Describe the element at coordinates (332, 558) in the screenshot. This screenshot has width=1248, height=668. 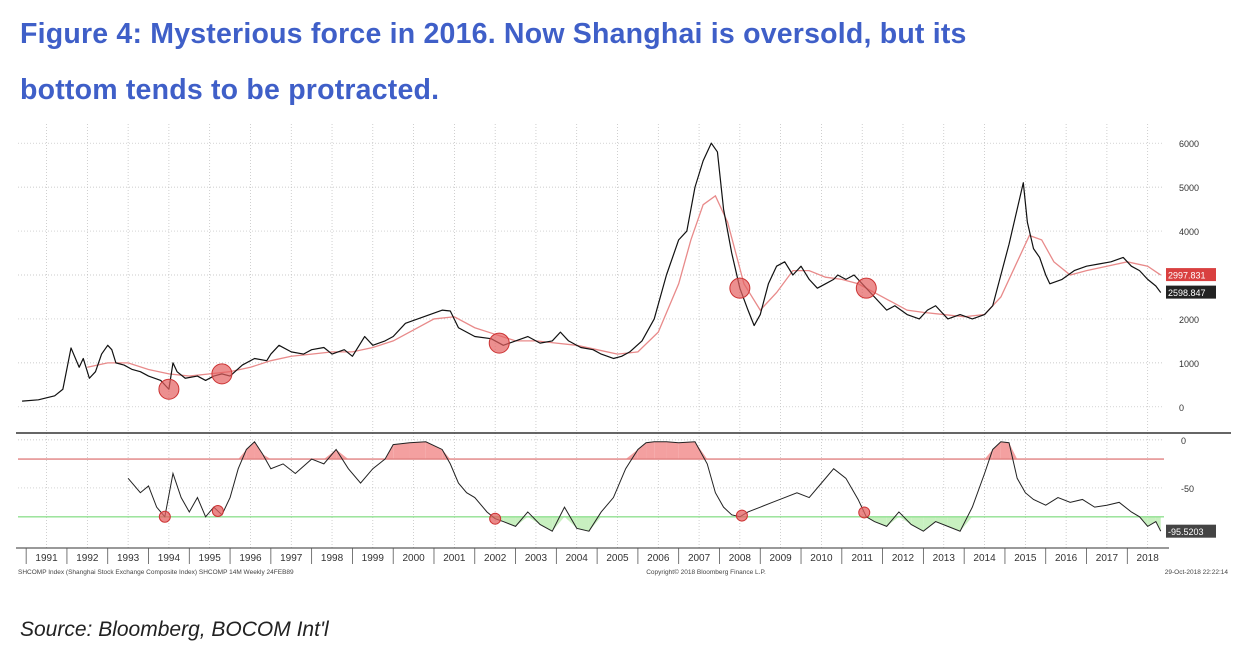
I see `x-tick-label: 1998` at that location.